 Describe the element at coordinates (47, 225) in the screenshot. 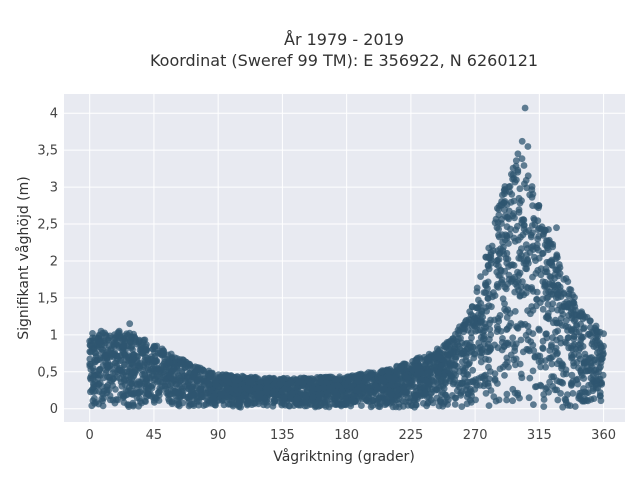

I see `y-tick-label: 2,5` at that location.